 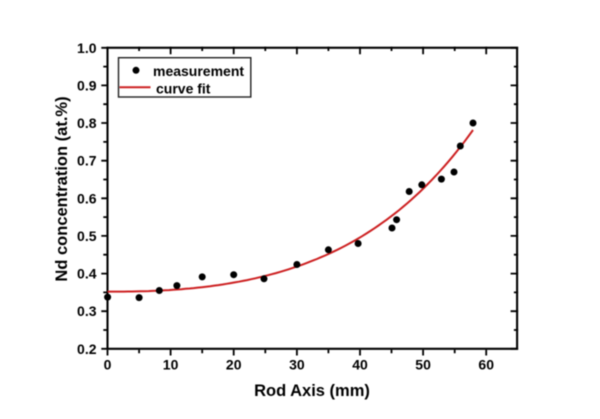 I want to click on svg-text: curve fit, so click(x=183, y=88).